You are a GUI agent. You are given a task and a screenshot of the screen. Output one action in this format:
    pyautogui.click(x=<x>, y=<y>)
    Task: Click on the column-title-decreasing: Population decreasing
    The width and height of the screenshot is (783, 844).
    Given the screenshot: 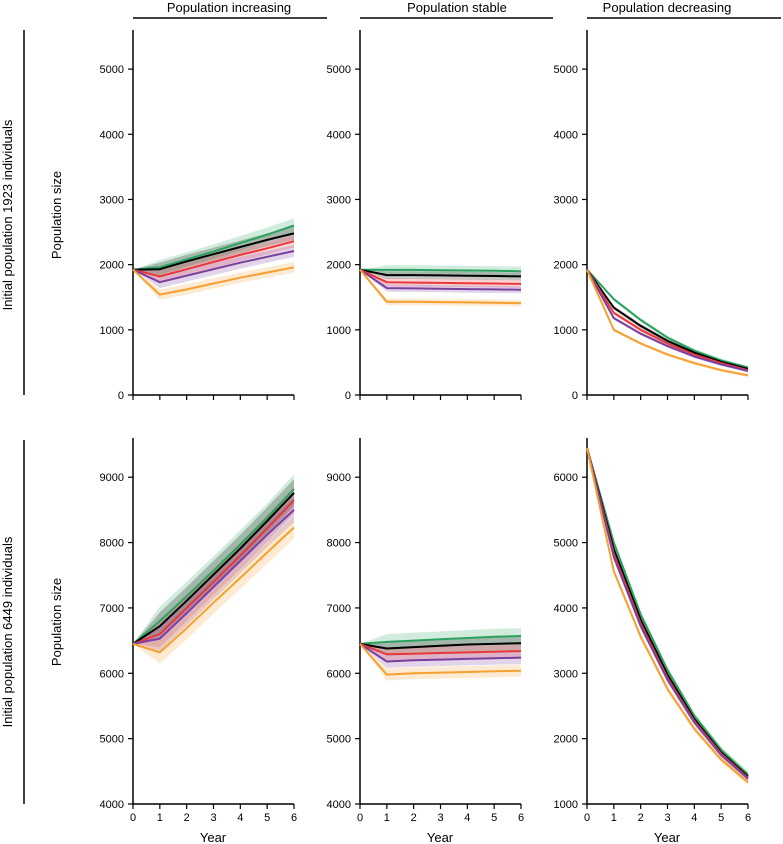 What is the action you would take?
    pyautogui.click(x=667, y=7)
    